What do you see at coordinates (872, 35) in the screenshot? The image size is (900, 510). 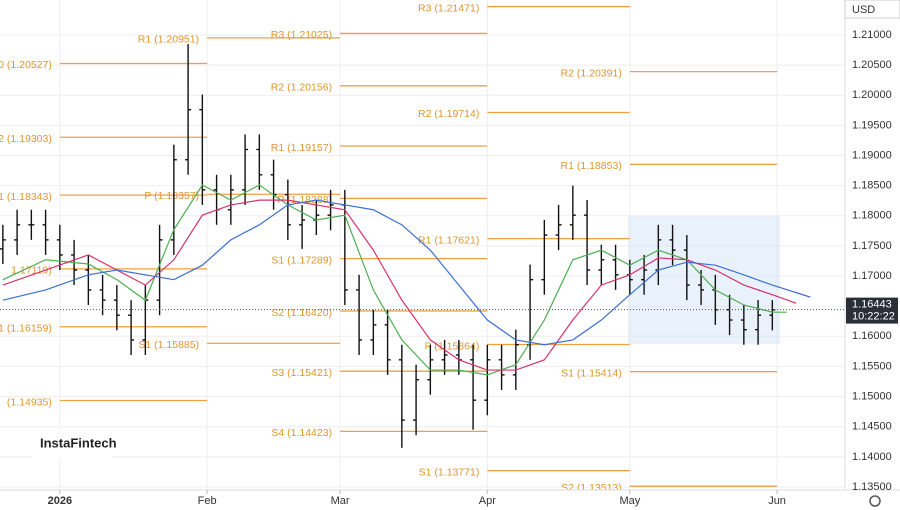 I see `y-tick-label: 1.21000` at bounding box center [872, 35].